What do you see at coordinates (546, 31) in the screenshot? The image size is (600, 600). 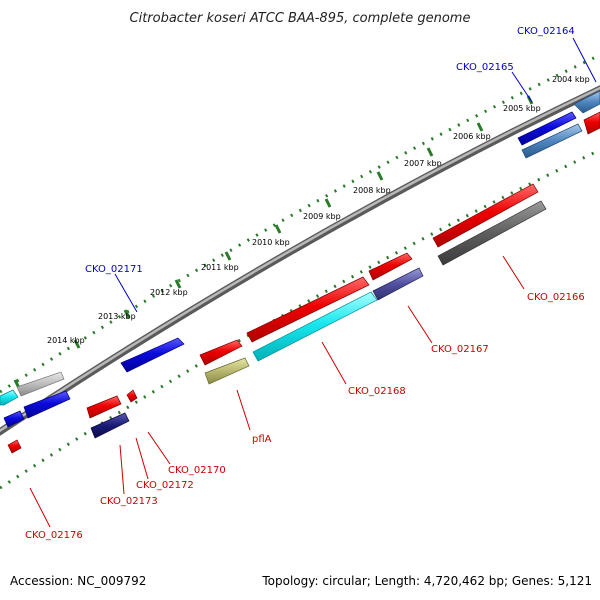 I see `gene-label-cko_02164: CKO_02164` at bounding box center [546, 31].